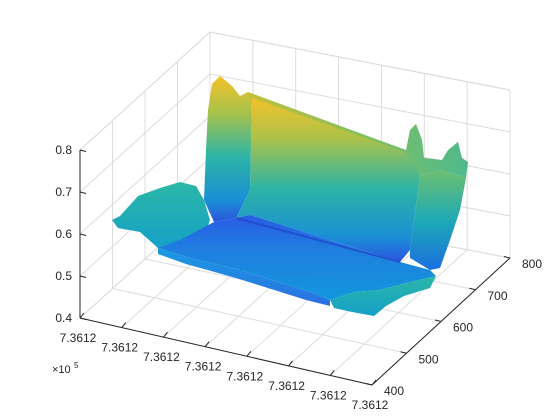  Describe the element at coordinates (394, 391) in the screenshot. I see `y-tick-label: 400` at that location.